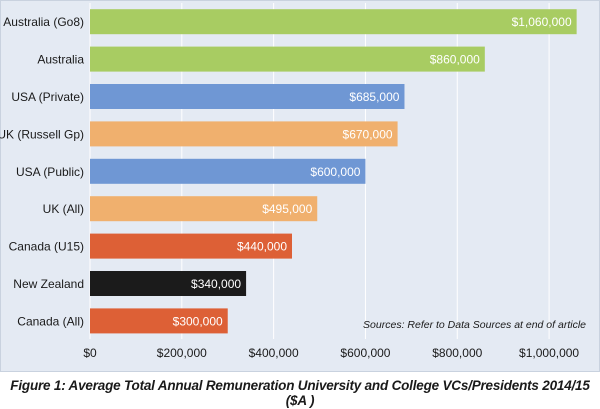 Image resolution: width=600 pixels, height=409 pixels. I want to click on value-label: $340,000, so click(216, 284).